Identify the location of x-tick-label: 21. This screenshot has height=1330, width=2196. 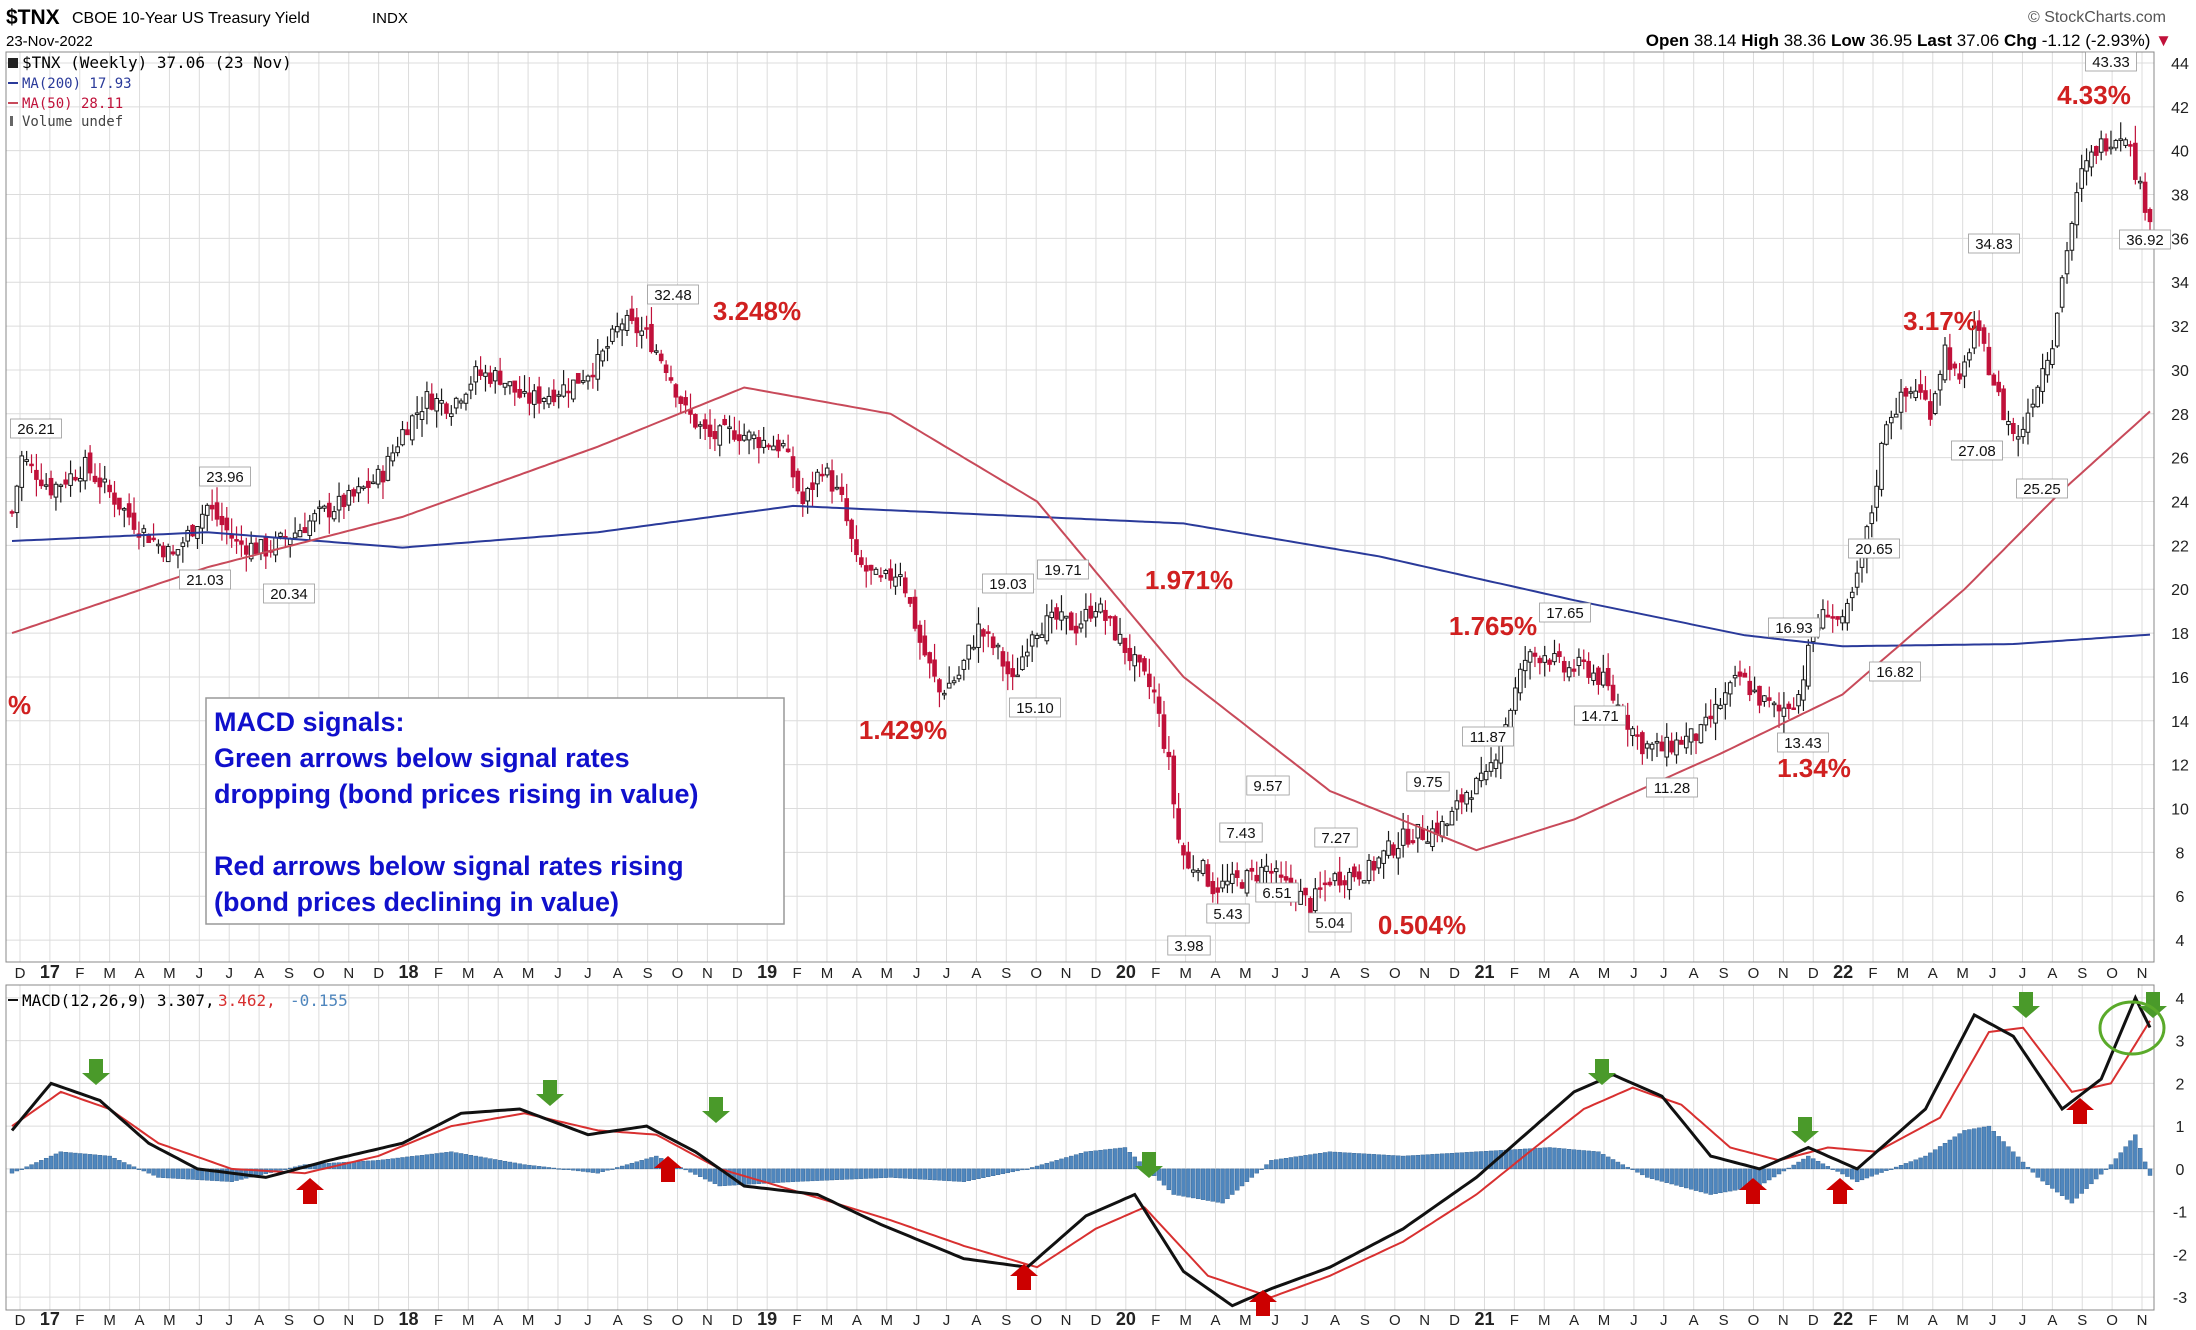
(1484, 1319).